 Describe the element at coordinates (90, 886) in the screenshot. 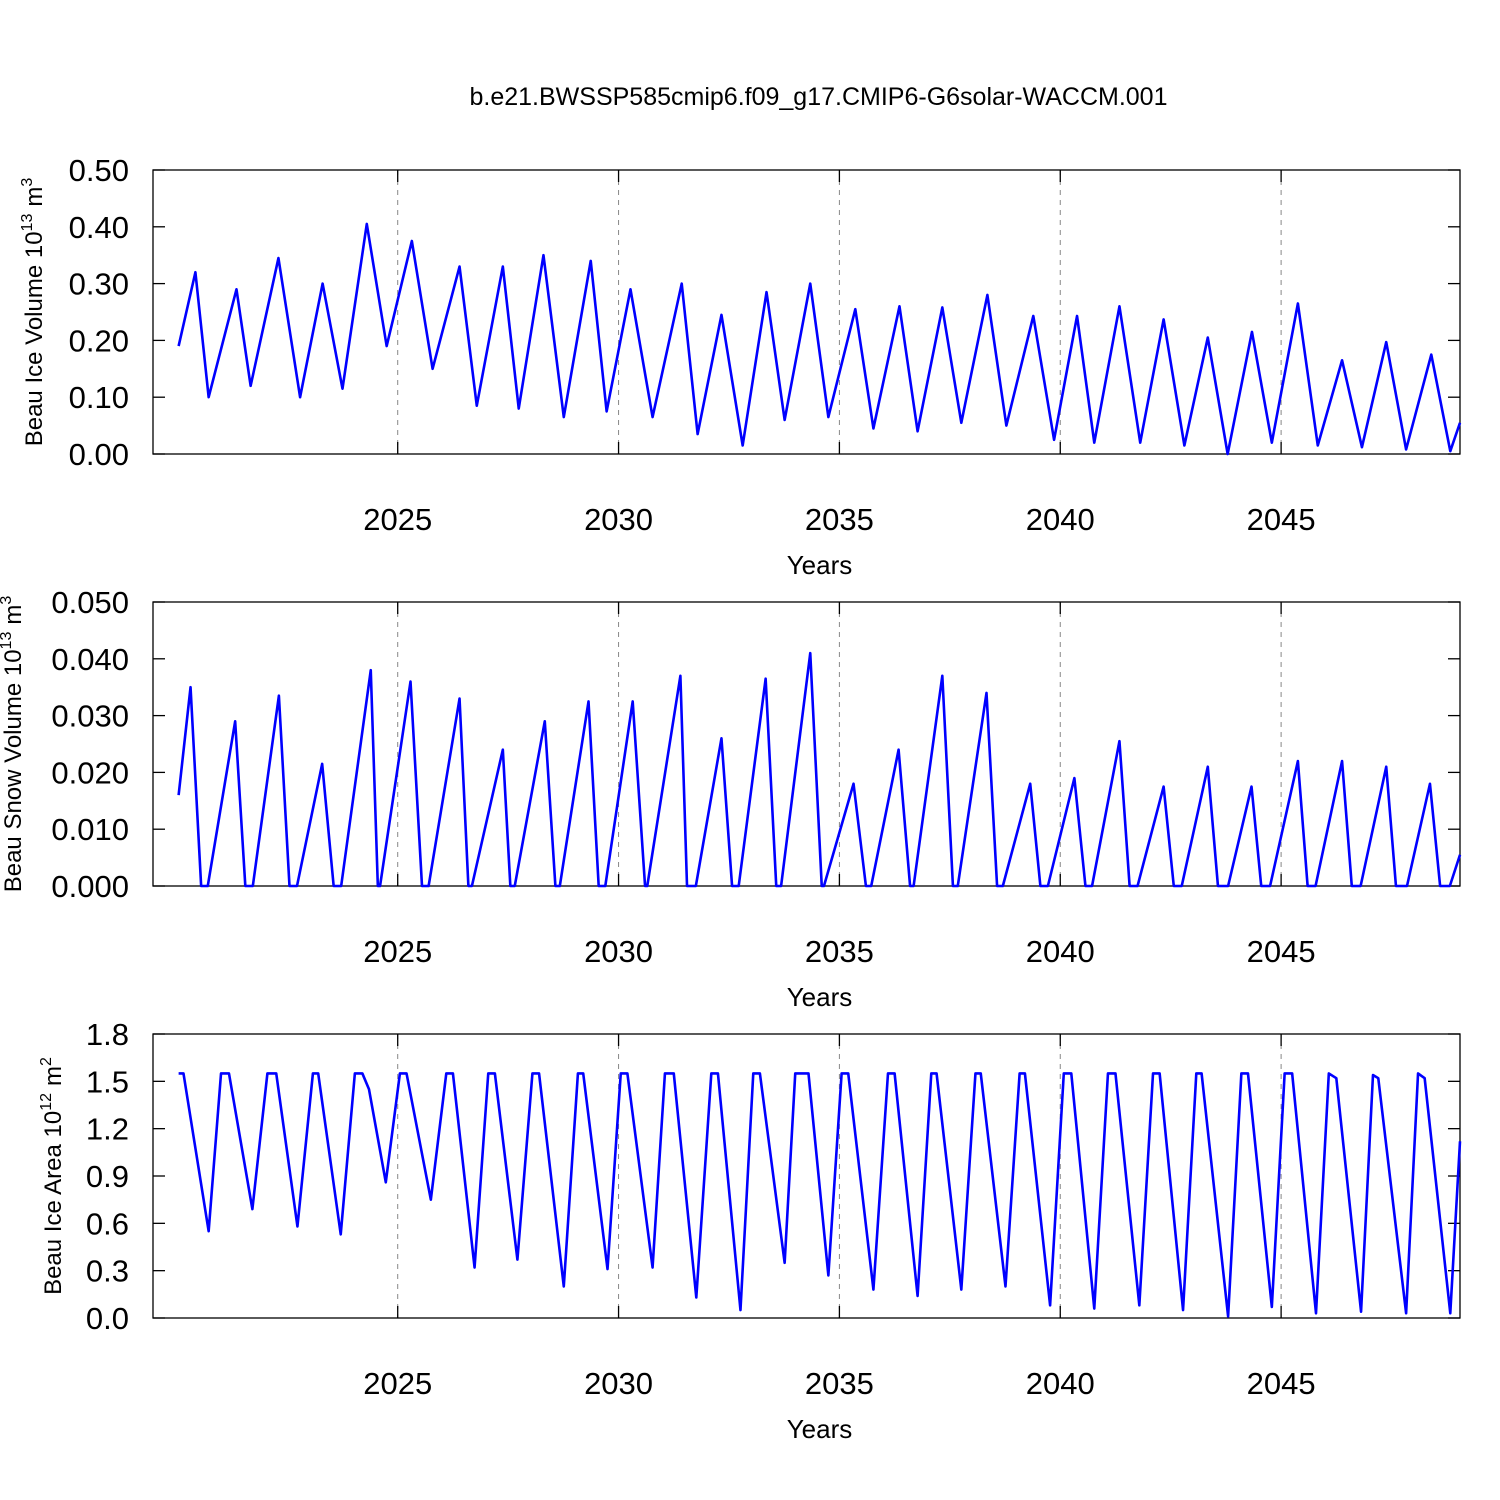

I see `y-tick-label: 0.000` at that location.